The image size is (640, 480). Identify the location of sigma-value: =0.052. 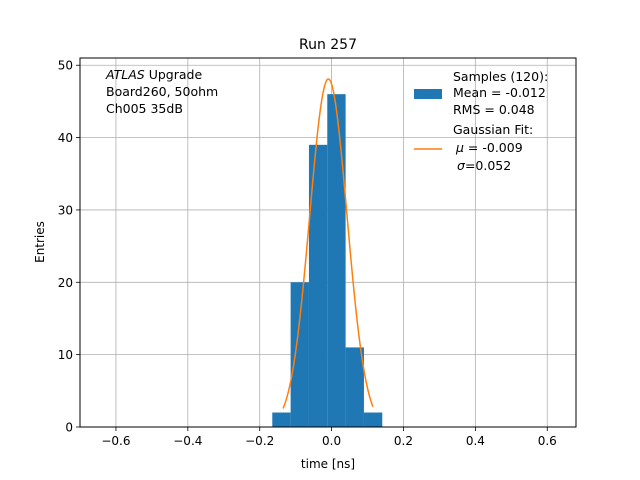
(488, 165).